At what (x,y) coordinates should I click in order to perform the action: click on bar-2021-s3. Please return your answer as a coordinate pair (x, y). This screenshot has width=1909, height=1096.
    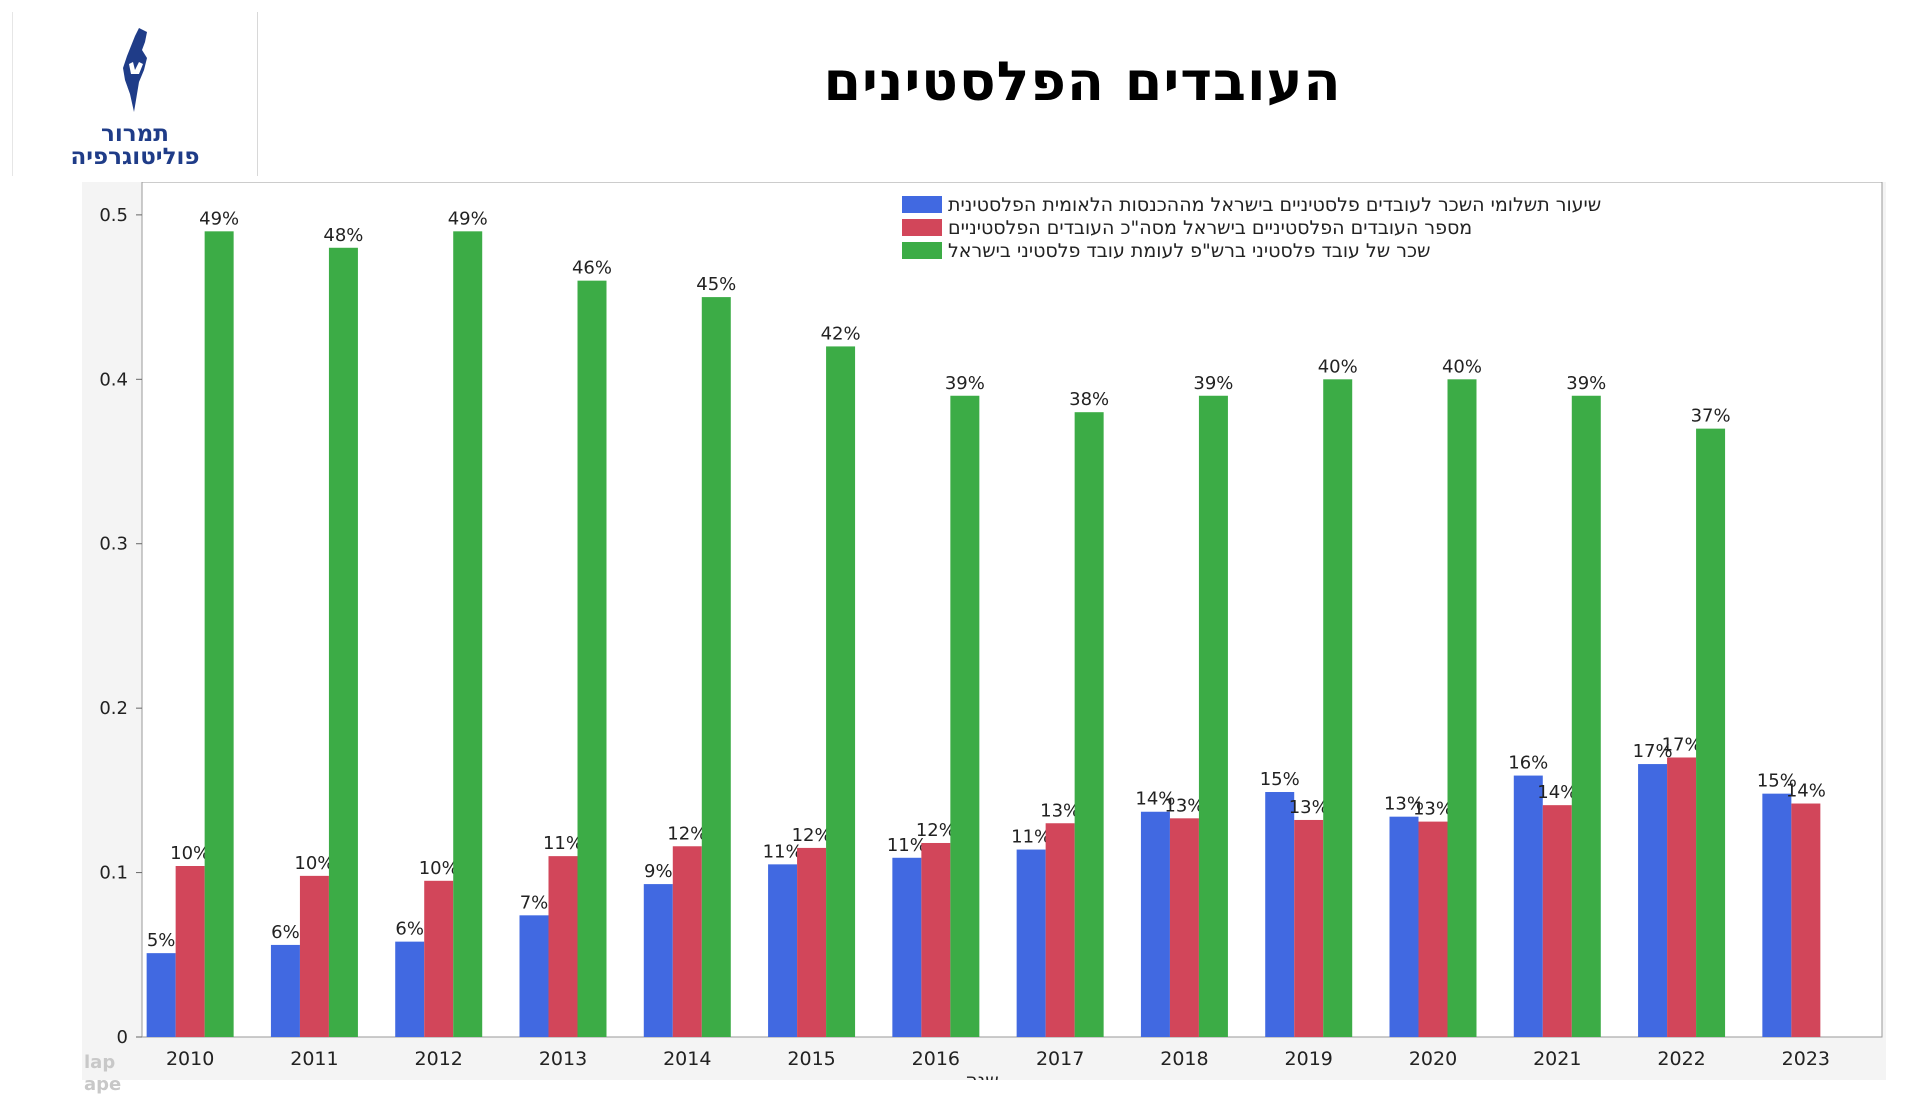
    Looking at the image, I should click on (1586, 716).